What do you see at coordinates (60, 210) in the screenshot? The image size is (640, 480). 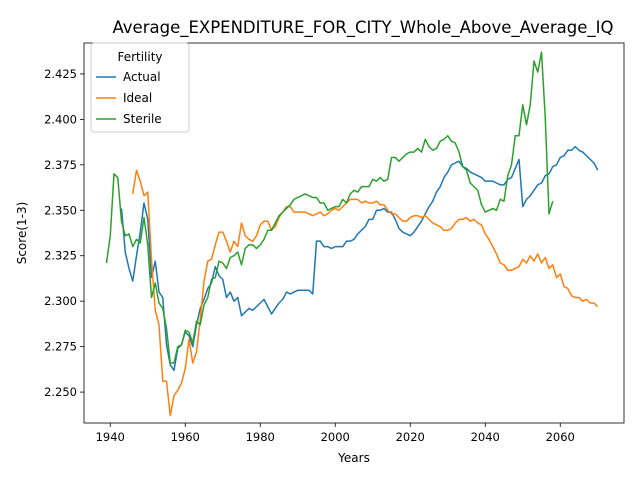 I see `y-tick-label: 2.350` at bounding box center [60, 210].